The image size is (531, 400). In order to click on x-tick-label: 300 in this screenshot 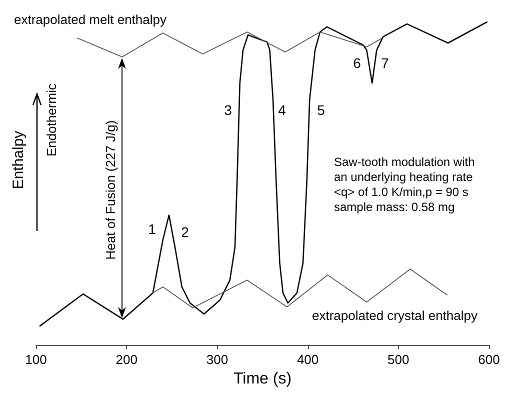, I will do `click(217, 359)`.